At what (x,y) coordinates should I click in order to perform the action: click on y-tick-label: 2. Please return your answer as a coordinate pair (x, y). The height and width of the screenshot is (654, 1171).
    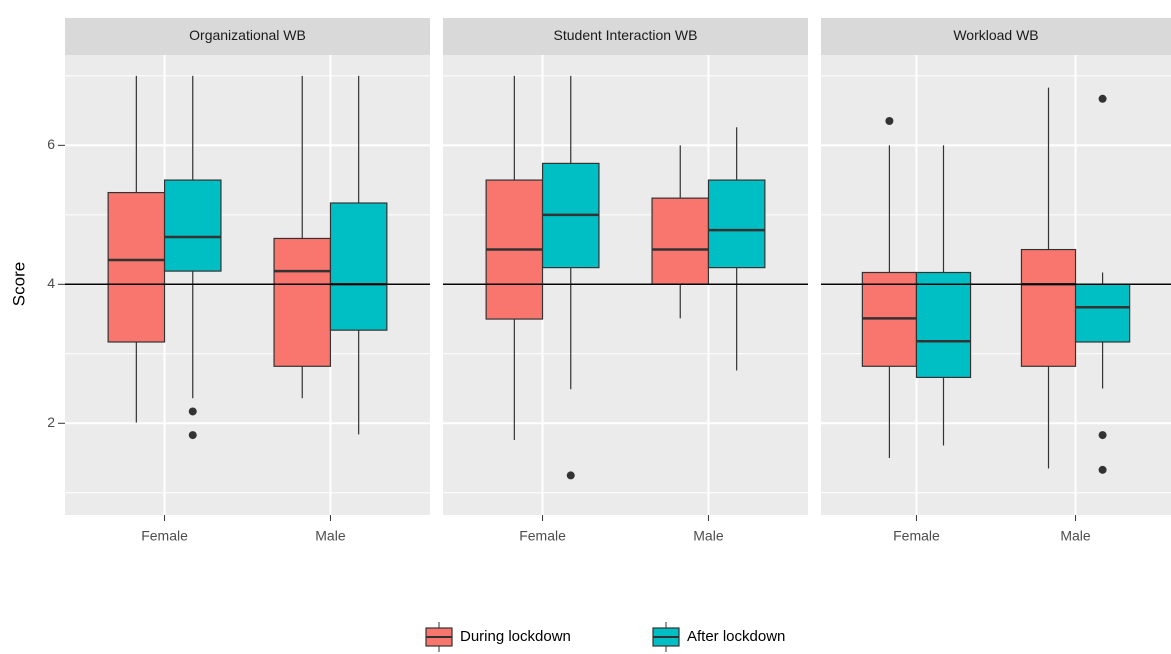
    Looking at the image, I should click on (51, 422).